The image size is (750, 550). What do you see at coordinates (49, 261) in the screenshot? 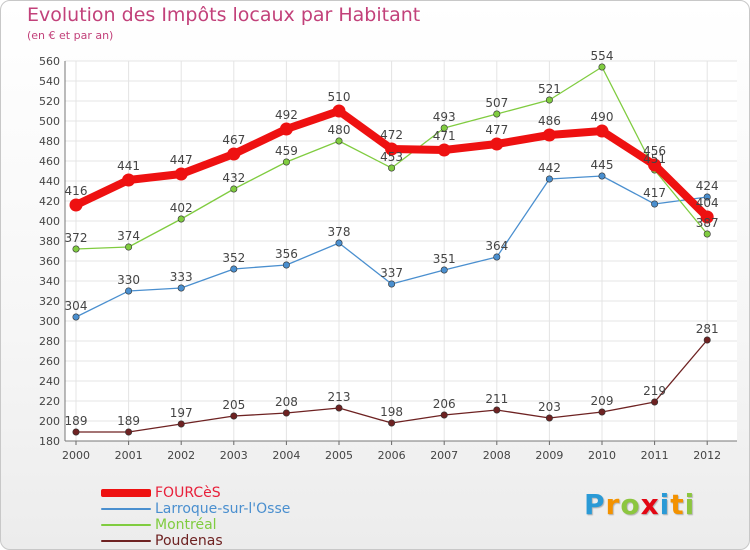
I see `y-tick-label: 360` at bounding box center [49, 261].